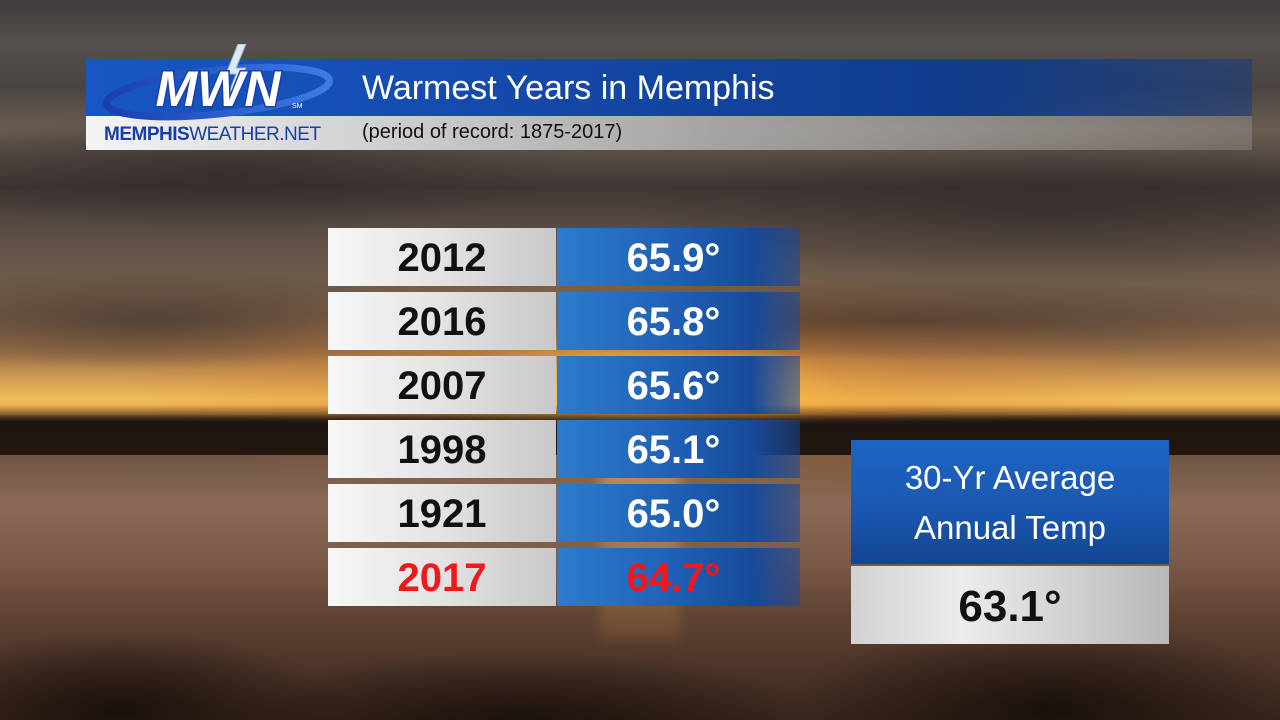 The height and width of the screenshot is (720, 1280). What do you see at coordinates (1010, 477) in the screenshot?
I see `average-label-line1: 30-Yr Average` at bounding box center [1010, 477].